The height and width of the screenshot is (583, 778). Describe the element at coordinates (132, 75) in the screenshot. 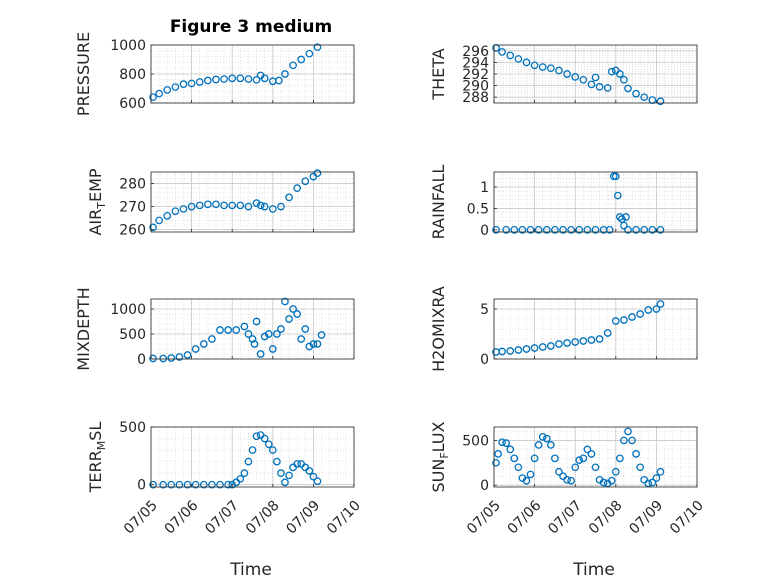

I see `y-tick-label: 800` at that location.